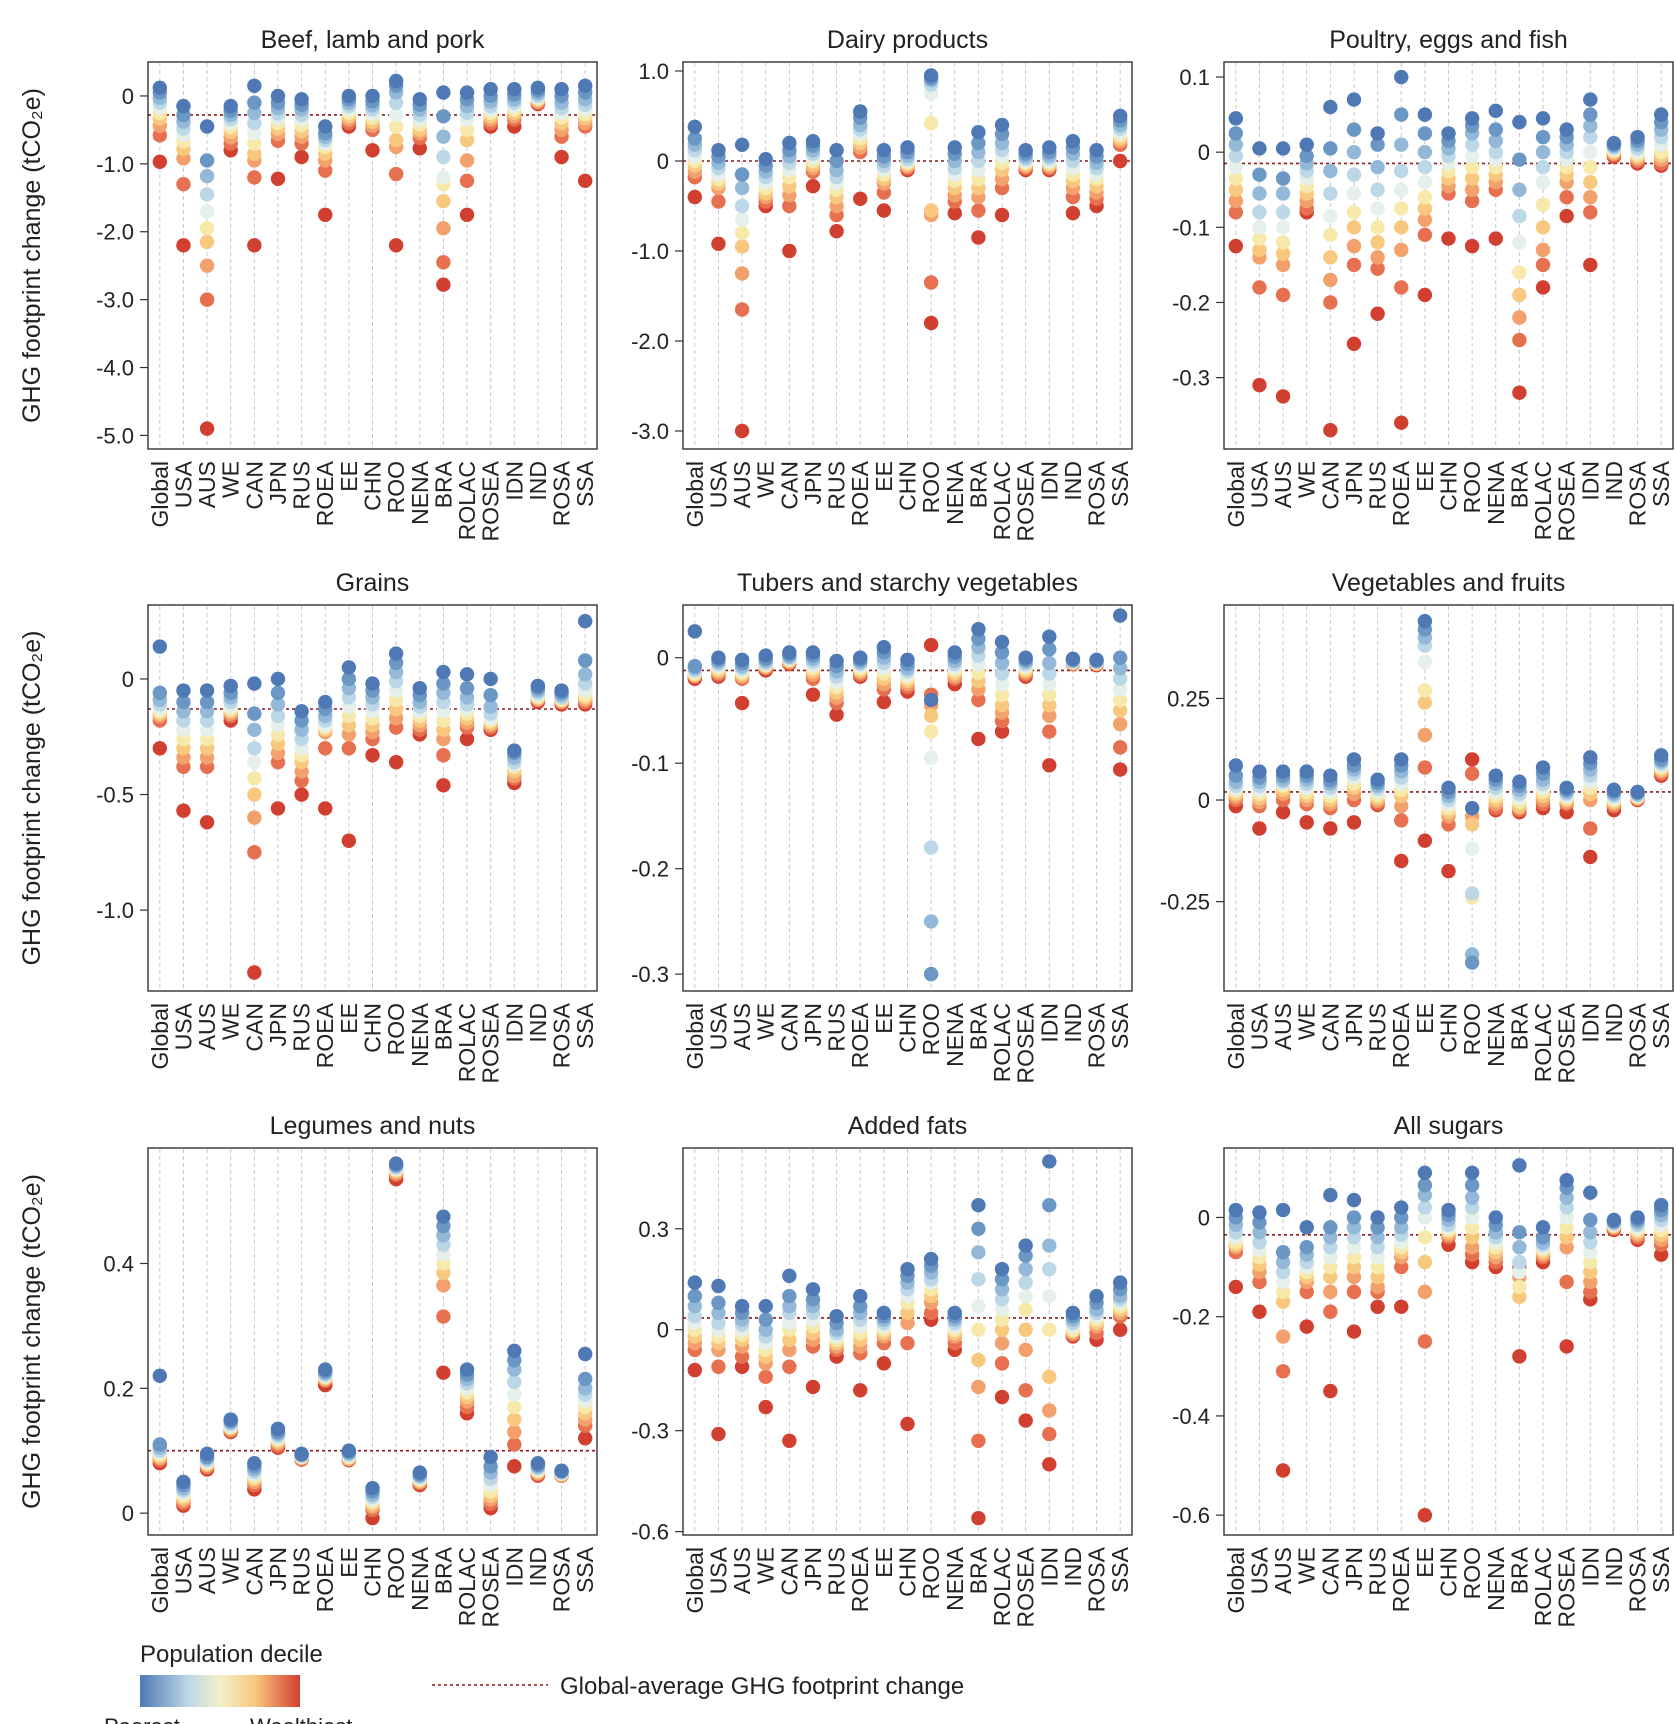 This screenshot has height=1724, width=1676. Describe the element at coordinates (373, 1126) in the screenshot. I see `panel-title: Legumes and nuts` at that location.